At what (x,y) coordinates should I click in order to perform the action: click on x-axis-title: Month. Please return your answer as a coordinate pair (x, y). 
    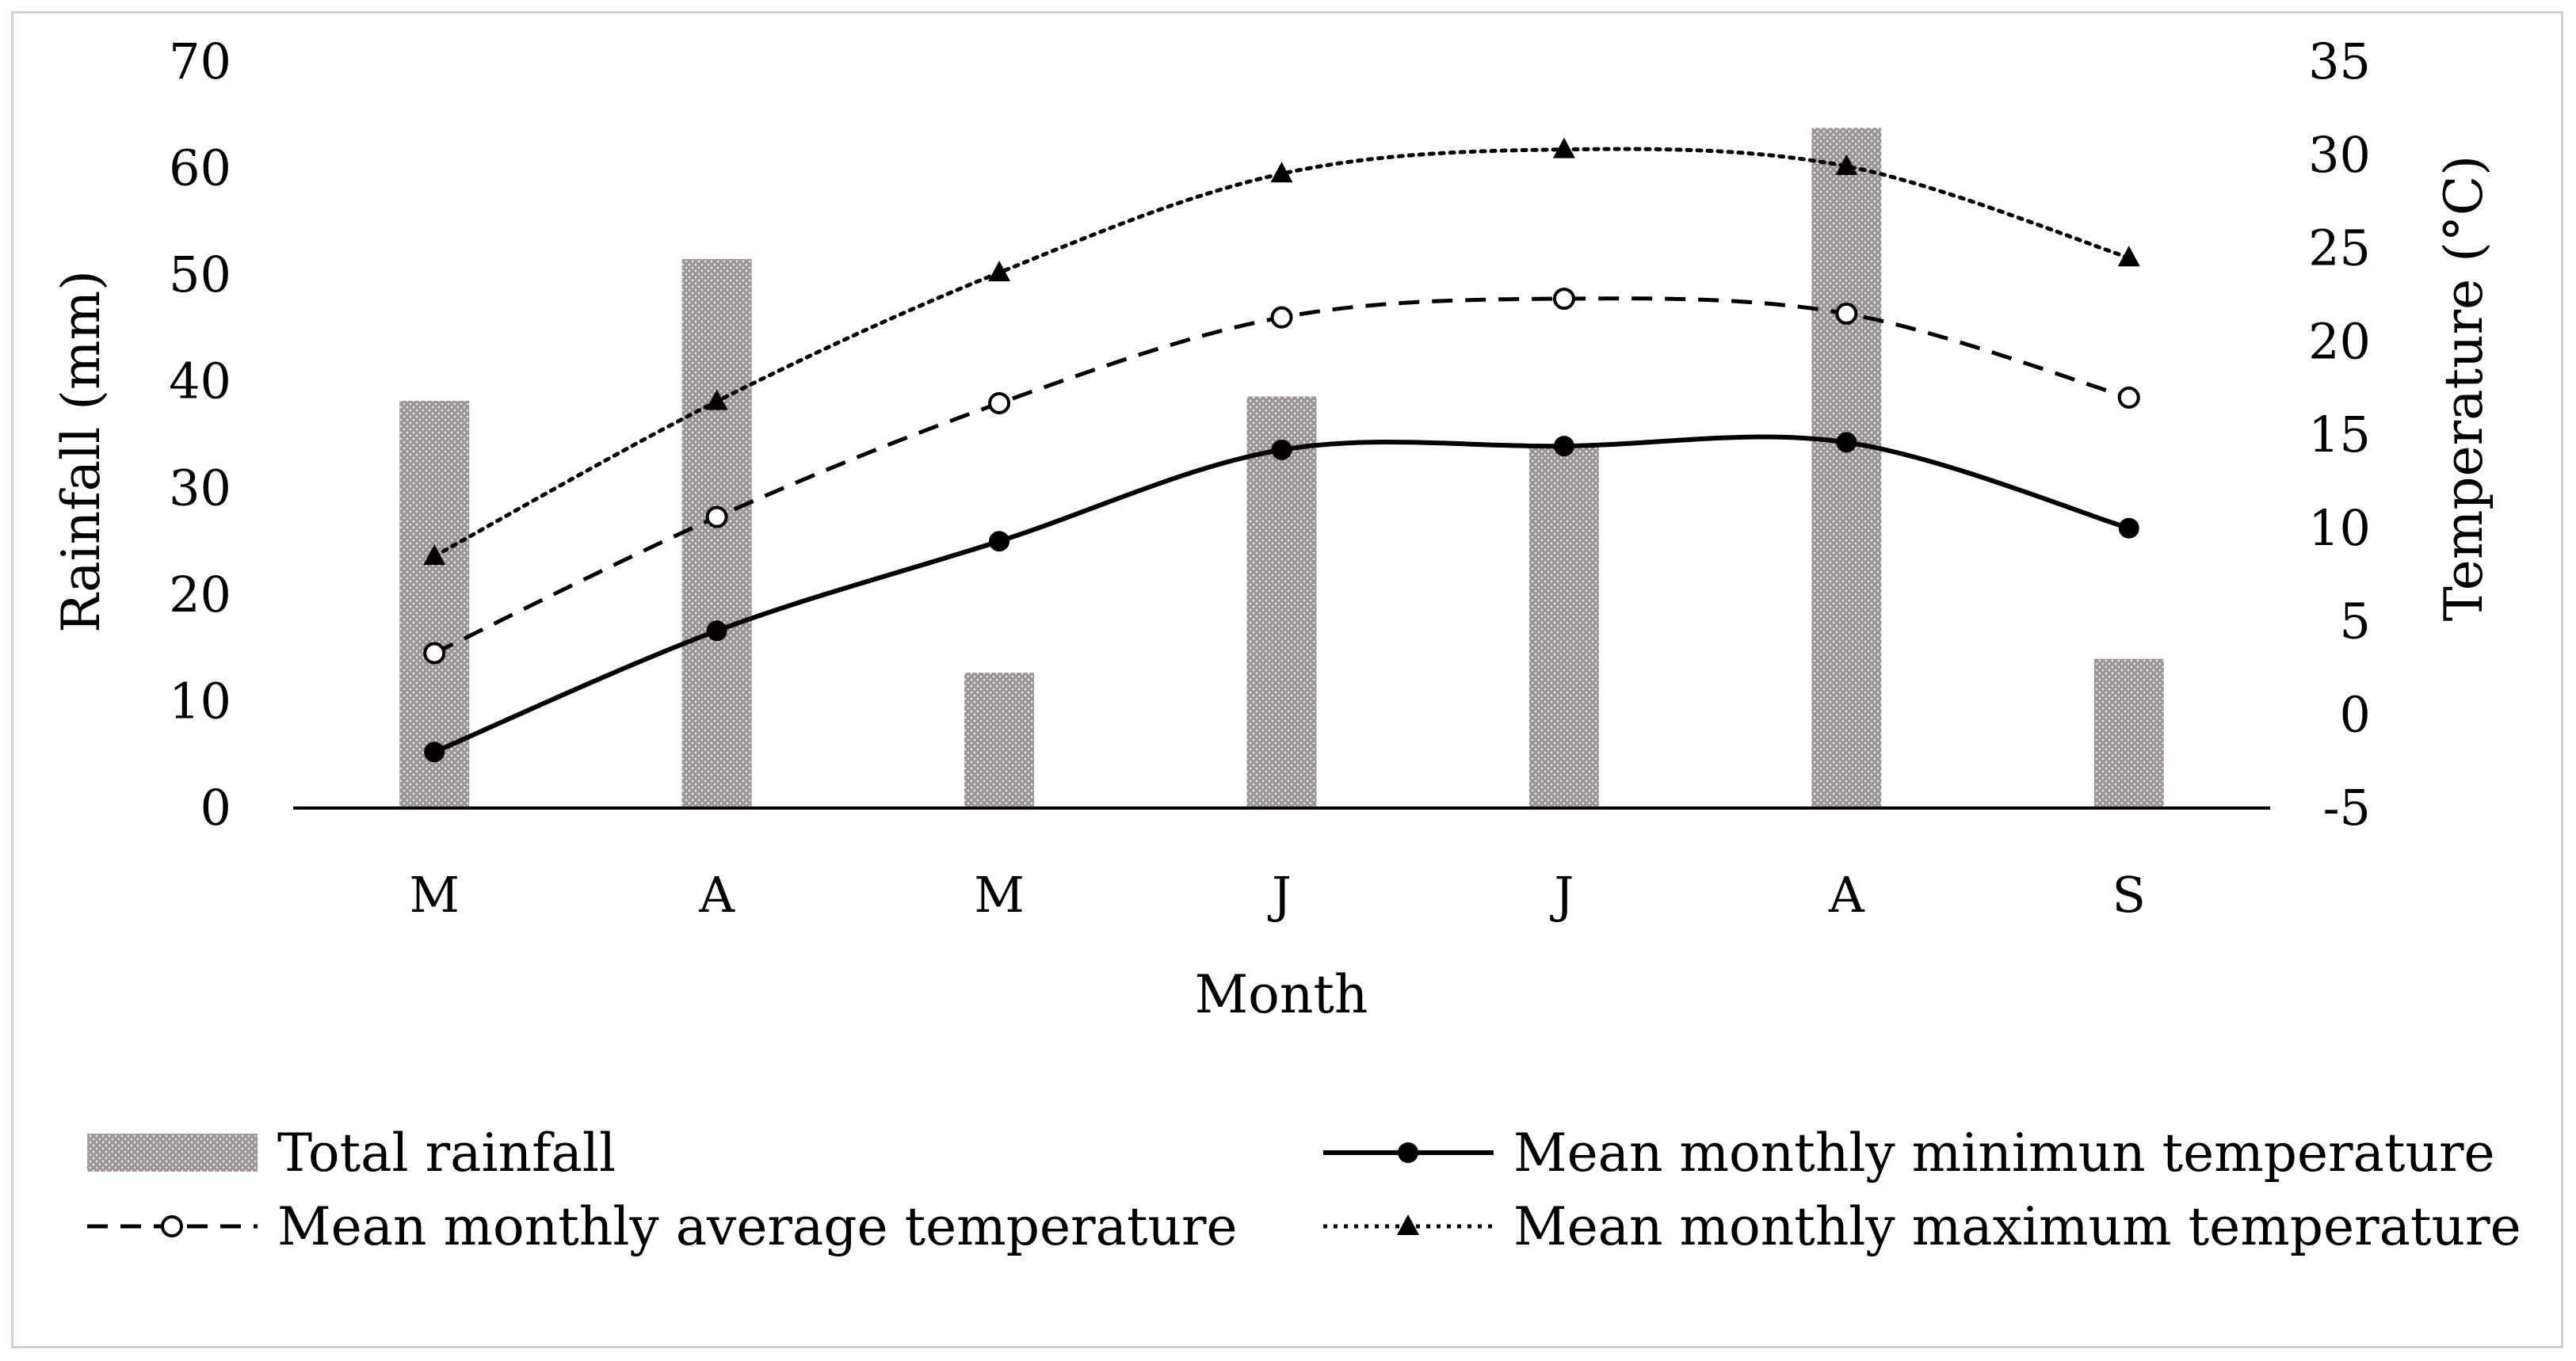
    Looking at the image, I should click on (1281, 994).